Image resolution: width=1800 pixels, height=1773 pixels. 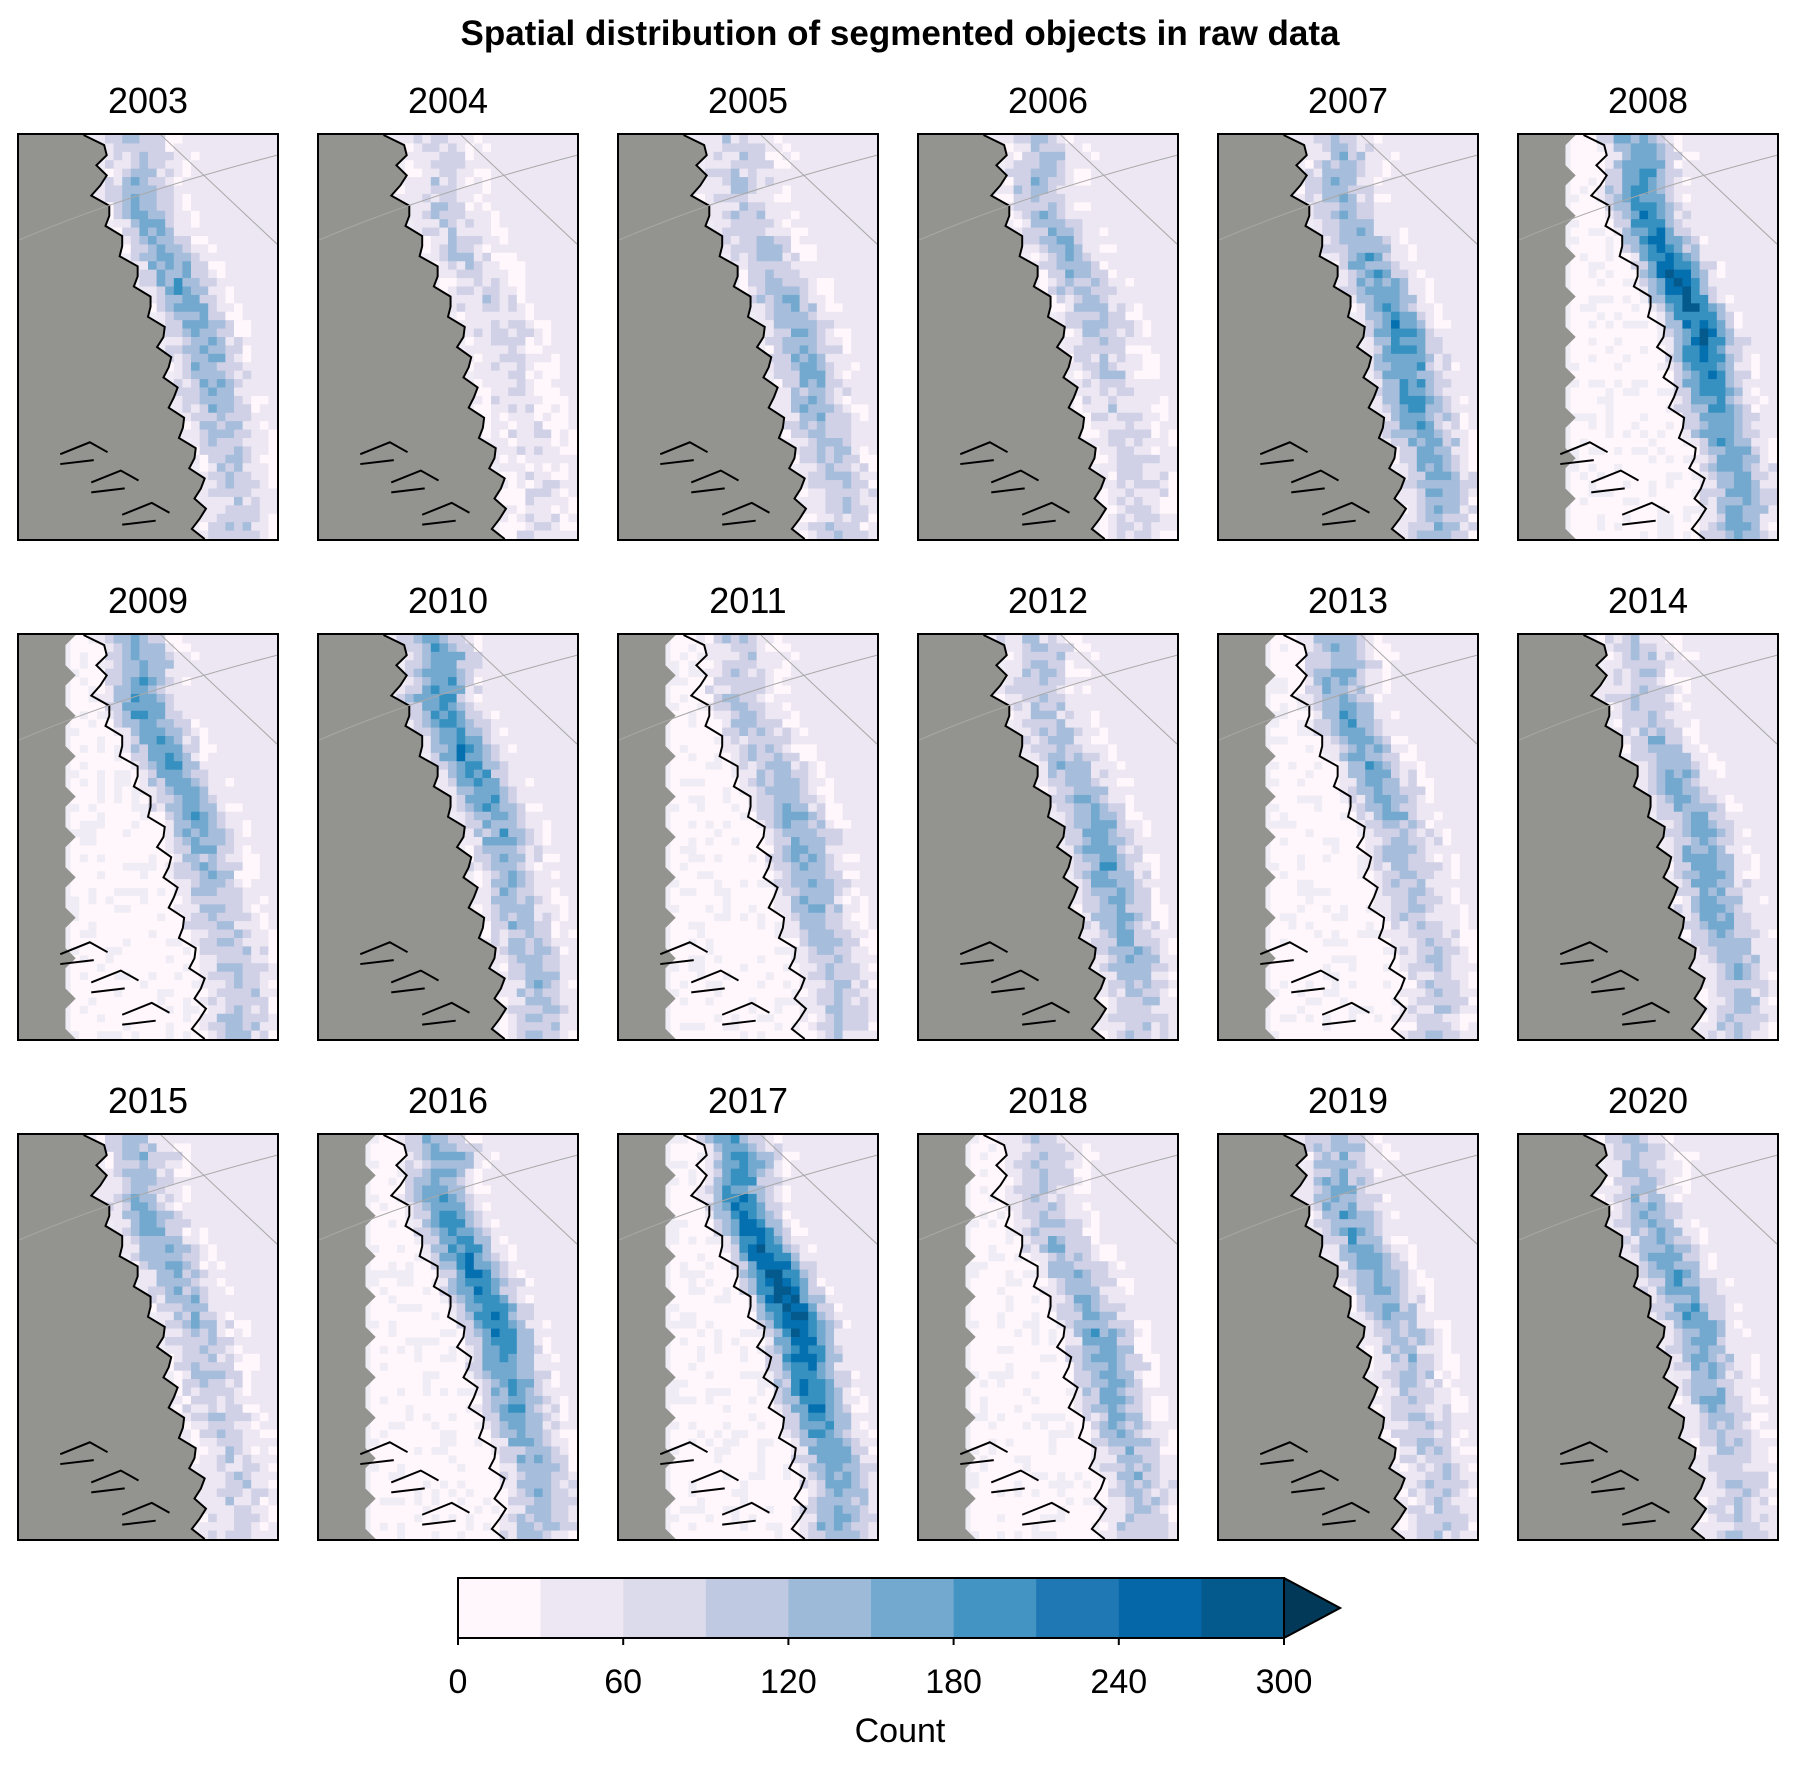 What do you see at coordinates (1045, 513) in the screenshot?
I see `fjord-outline` at bounding box center [1045, 513].